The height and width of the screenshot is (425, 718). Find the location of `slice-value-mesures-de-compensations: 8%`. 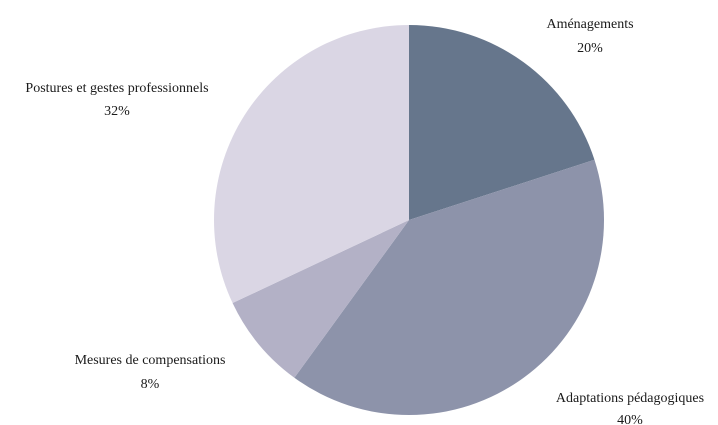

slice-value-mesures-de-compensations: 8% is located at coordinates (150, 384).